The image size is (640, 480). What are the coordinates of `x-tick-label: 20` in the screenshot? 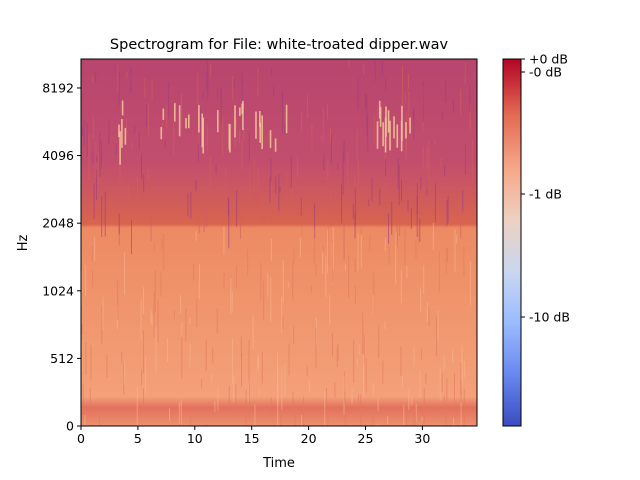 It's located at (309, 438).